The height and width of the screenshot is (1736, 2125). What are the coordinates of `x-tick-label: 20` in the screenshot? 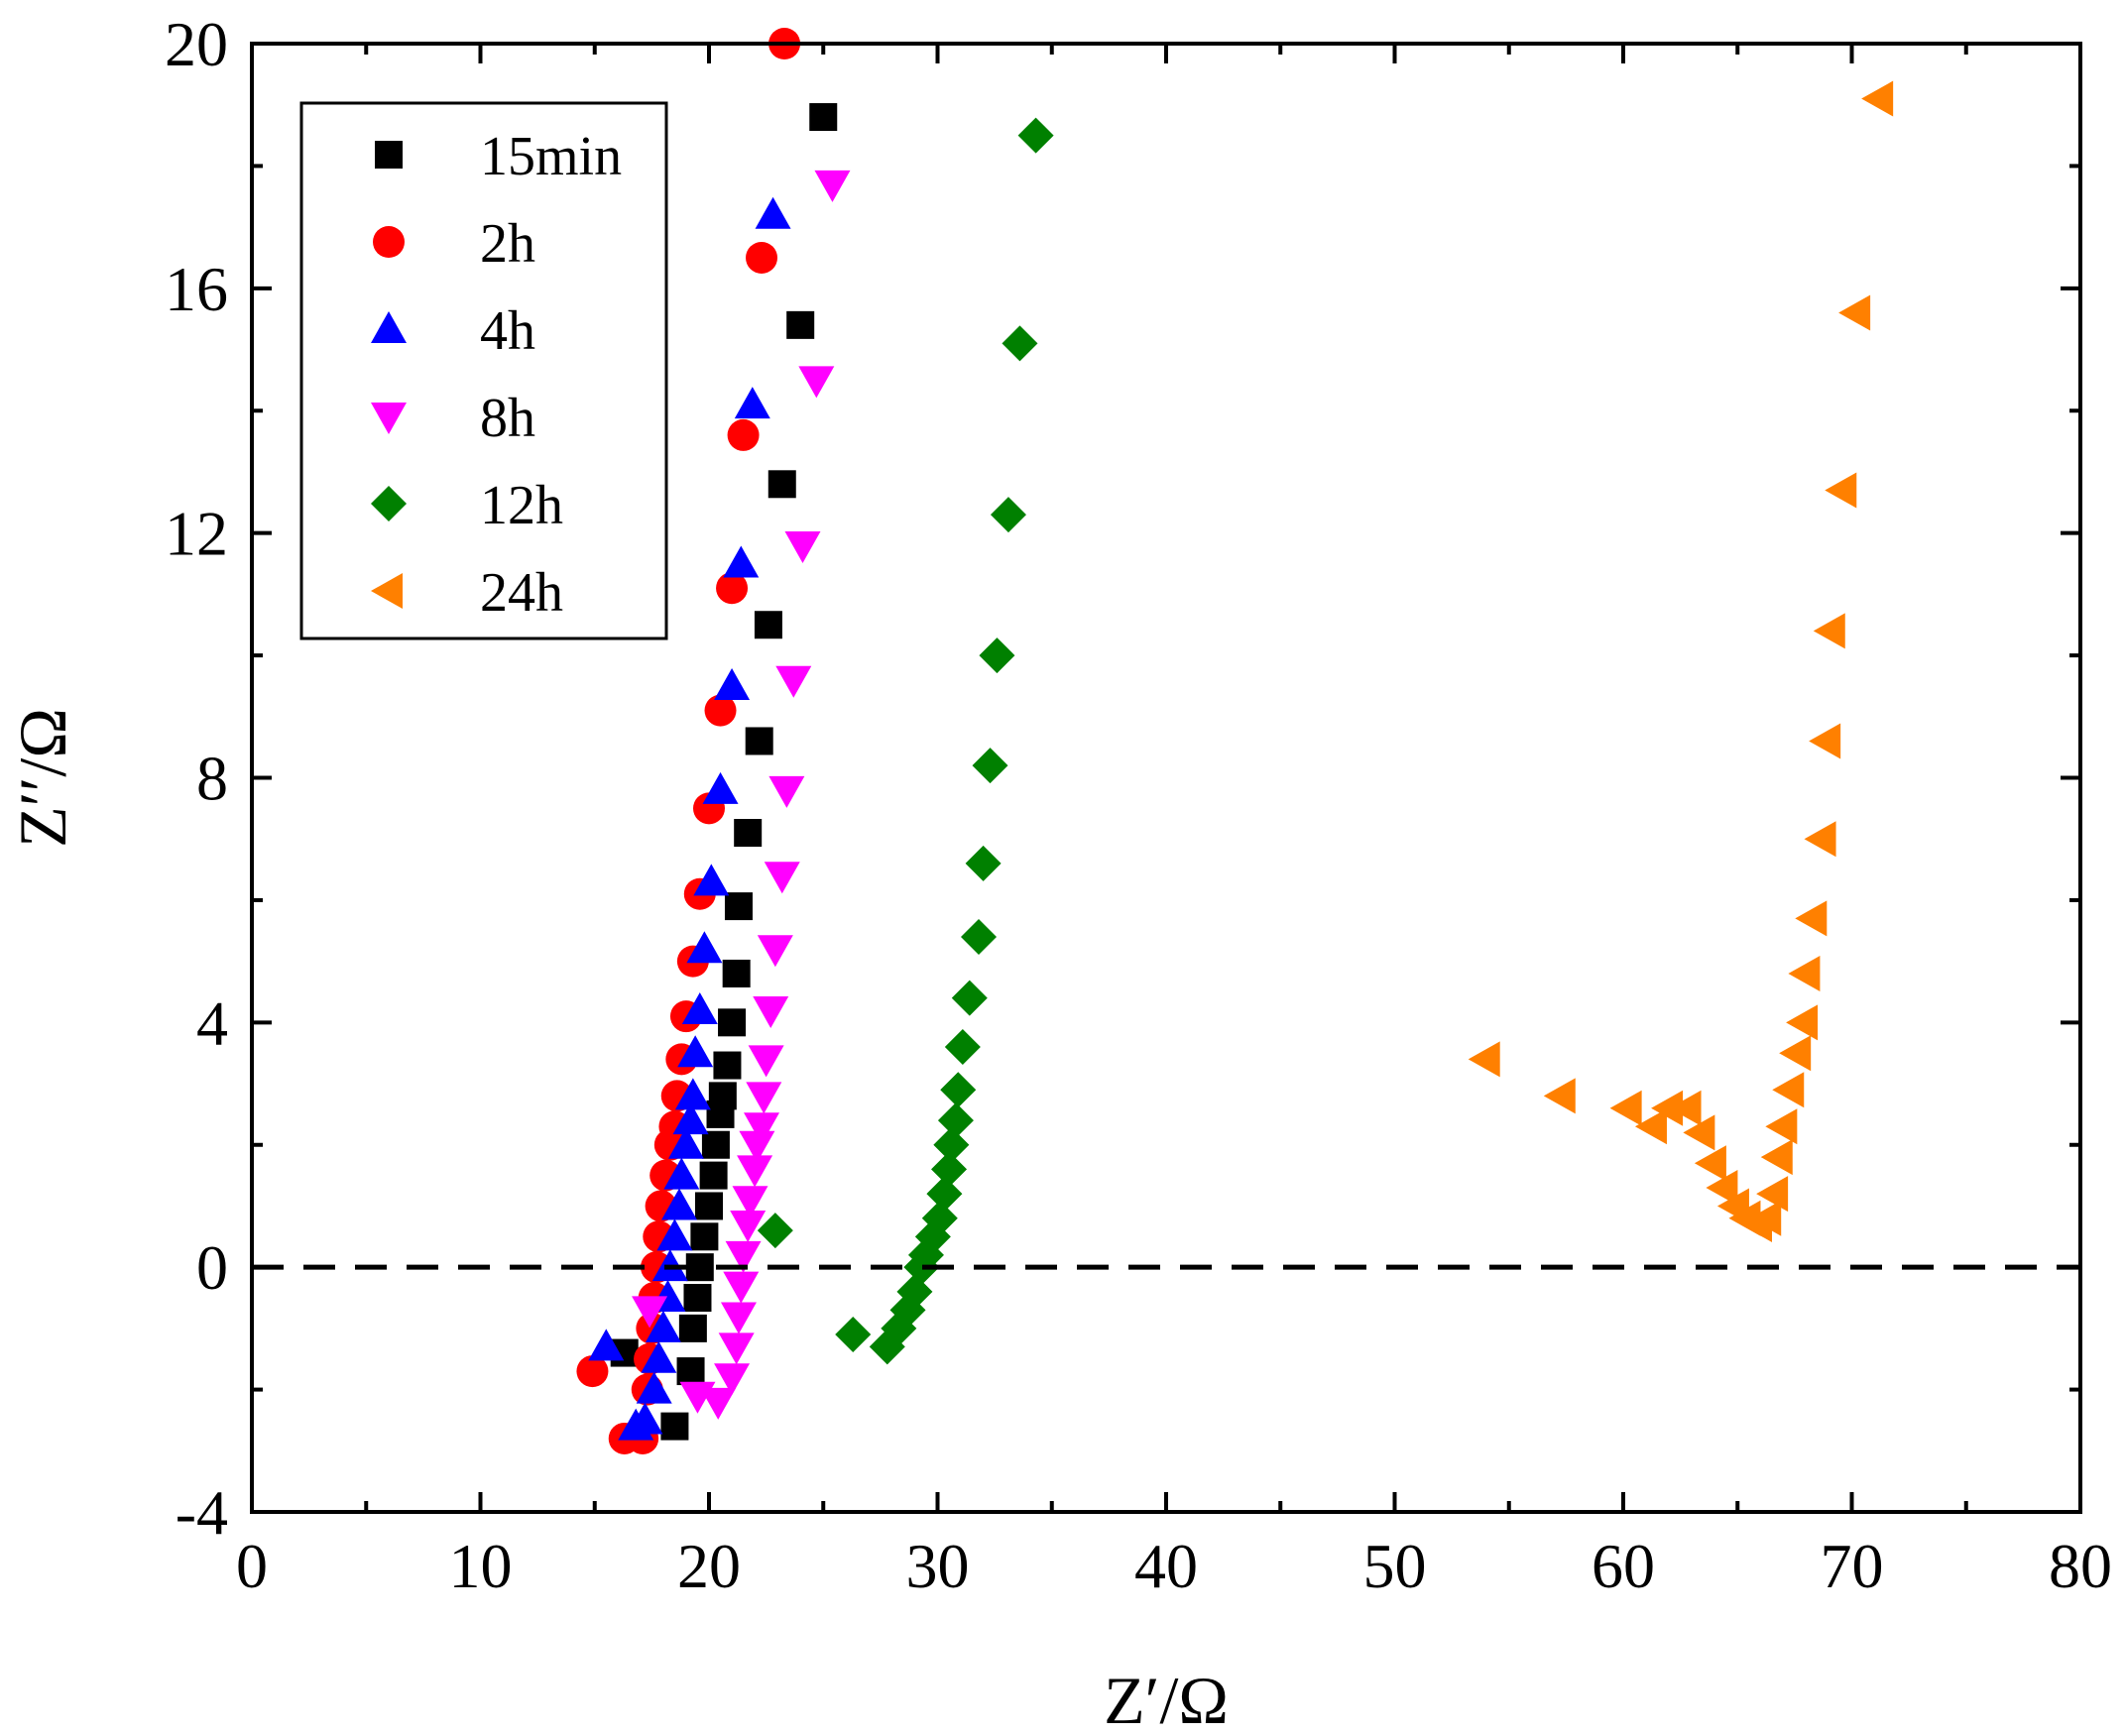 It's located at (709, 1566).